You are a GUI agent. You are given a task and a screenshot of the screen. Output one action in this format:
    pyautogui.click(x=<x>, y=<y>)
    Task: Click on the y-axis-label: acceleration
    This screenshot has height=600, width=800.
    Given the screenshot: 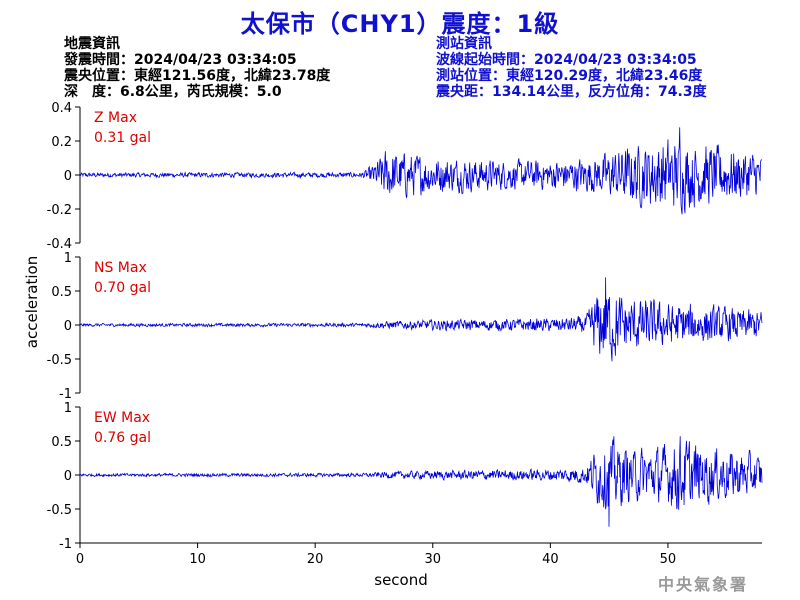 What is the action you would take?
    pyautogui.click(x=32, y=302)
    